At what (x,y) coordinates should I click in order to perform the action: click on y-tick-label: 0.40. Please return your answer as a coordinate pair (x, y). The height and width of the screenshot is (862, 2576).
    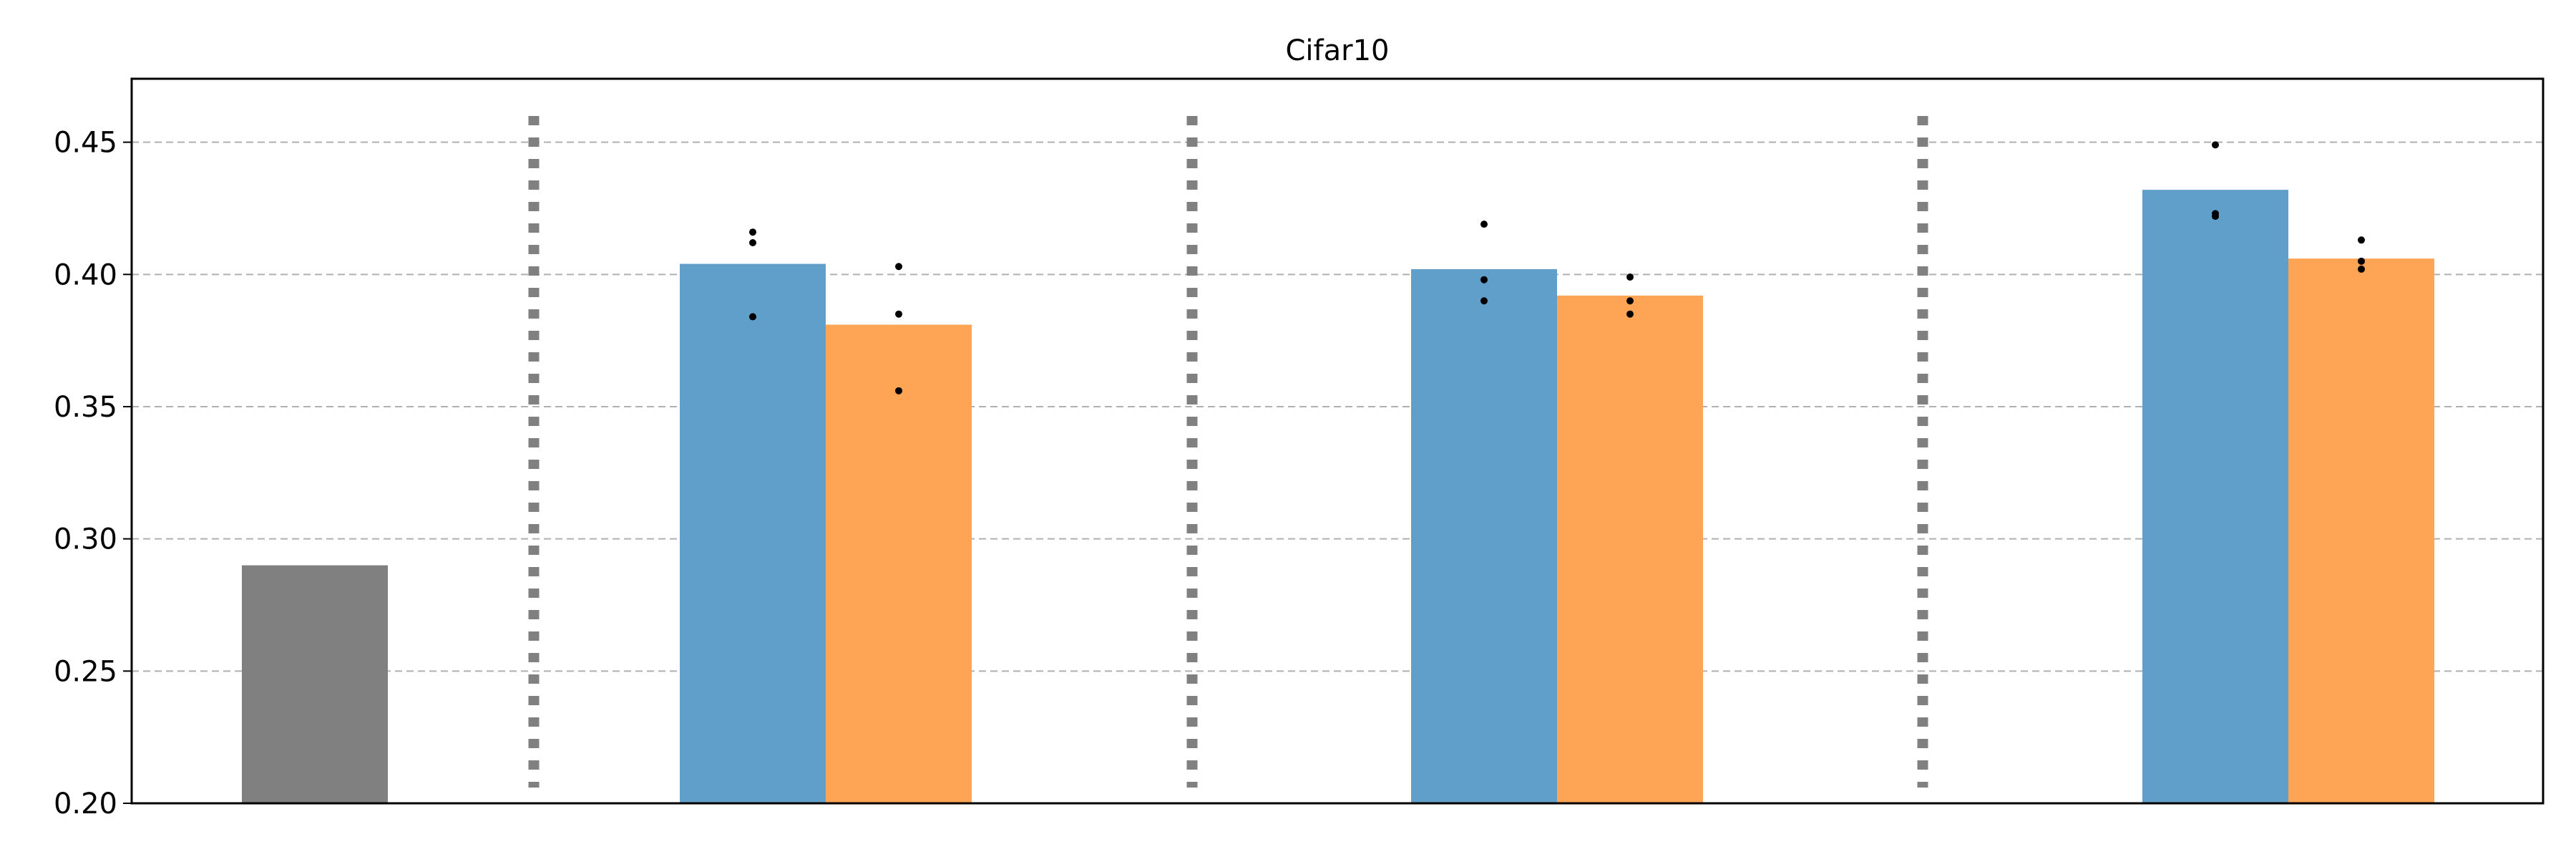
    Looking at the image, I should click on (85, 274).